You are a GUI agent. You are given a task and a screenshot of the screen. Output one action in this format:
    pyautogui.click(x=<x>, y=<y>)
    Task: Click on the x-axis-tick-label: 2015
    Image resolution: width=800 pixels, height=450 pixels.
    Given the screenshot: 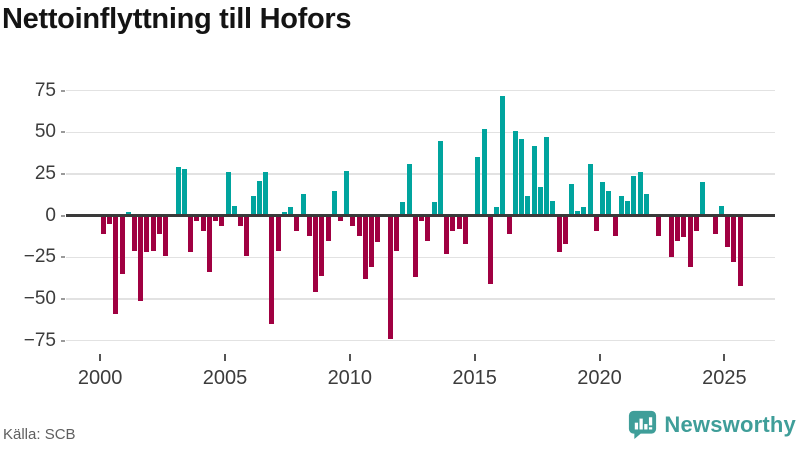 What is the action you would take?
    pyautogui.click(x=474, y=378)
    